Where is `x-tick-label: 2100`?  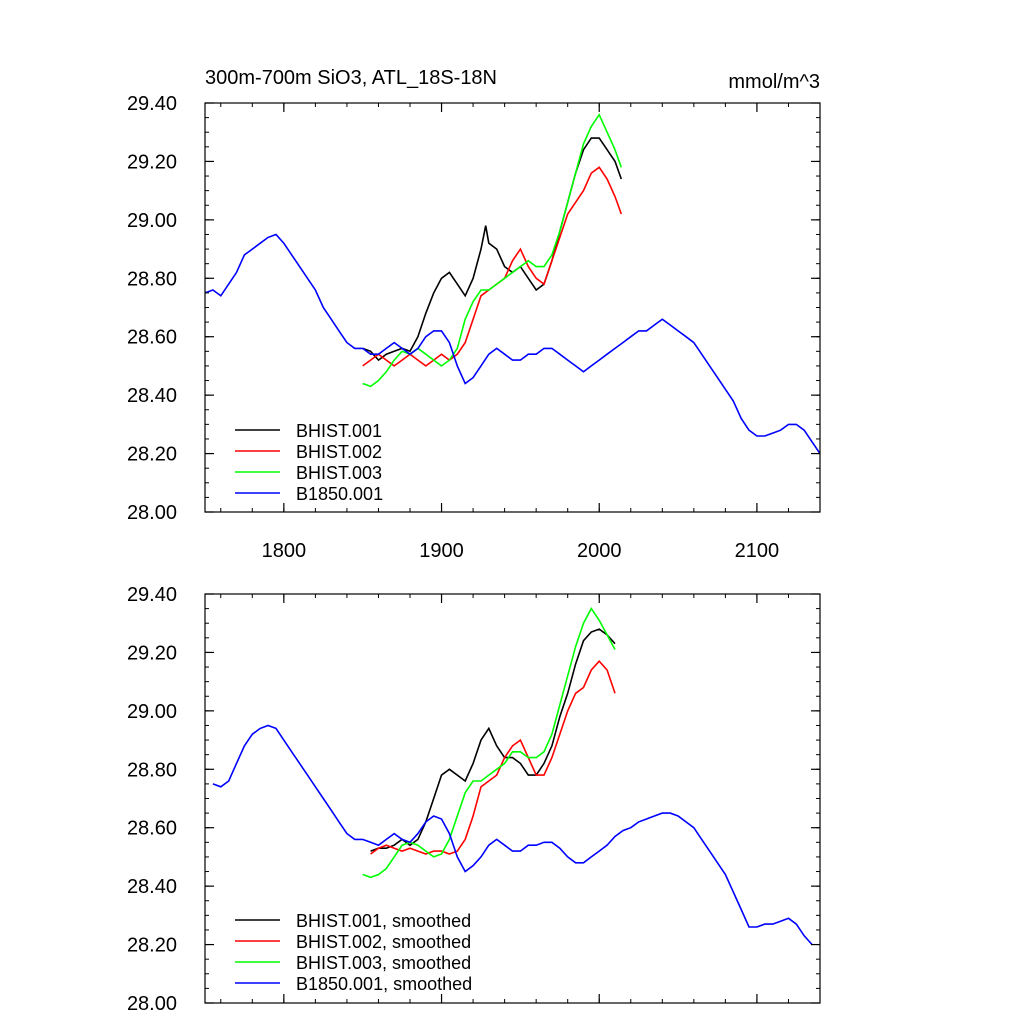 x-tick-label: 2100 is located at coordinates (757, 551).